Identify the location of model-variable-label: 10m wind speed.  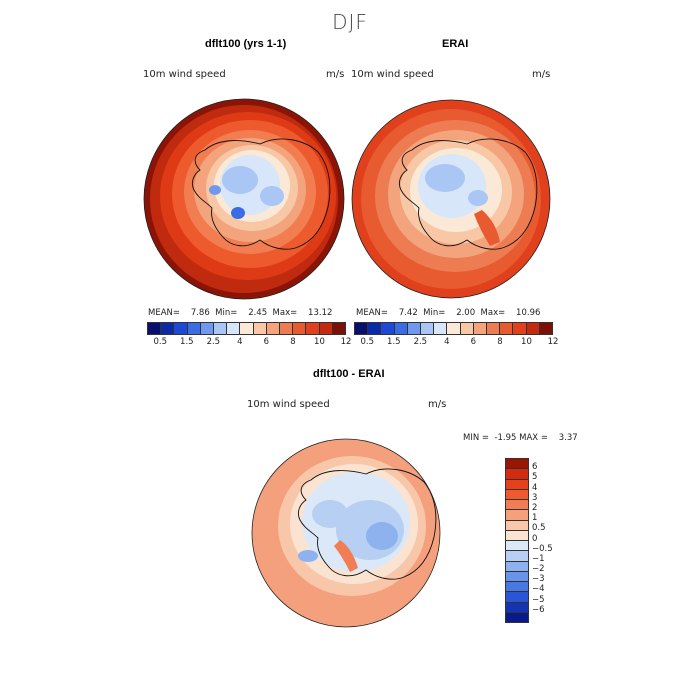
(184, 74).